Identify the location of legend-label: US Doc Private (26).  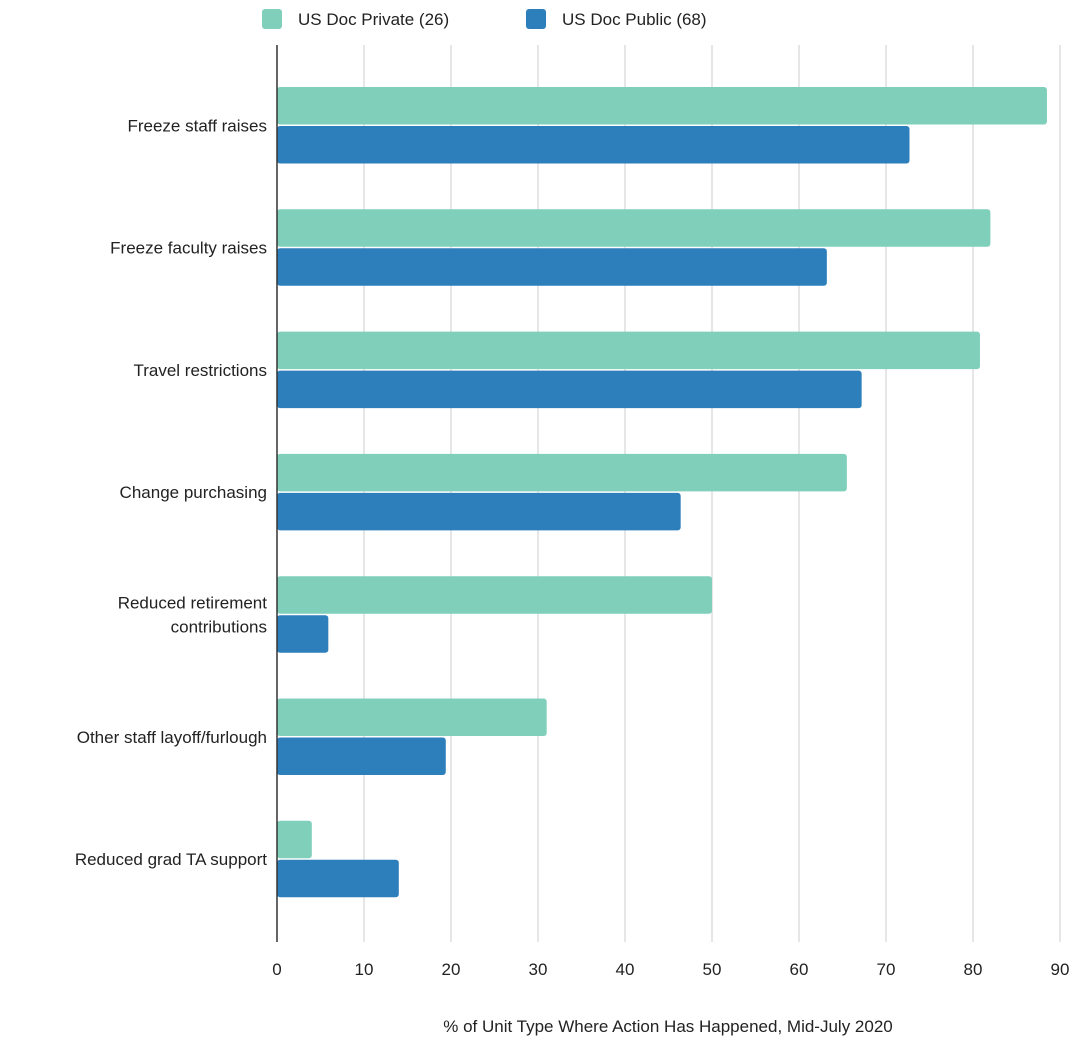
(373, 19).